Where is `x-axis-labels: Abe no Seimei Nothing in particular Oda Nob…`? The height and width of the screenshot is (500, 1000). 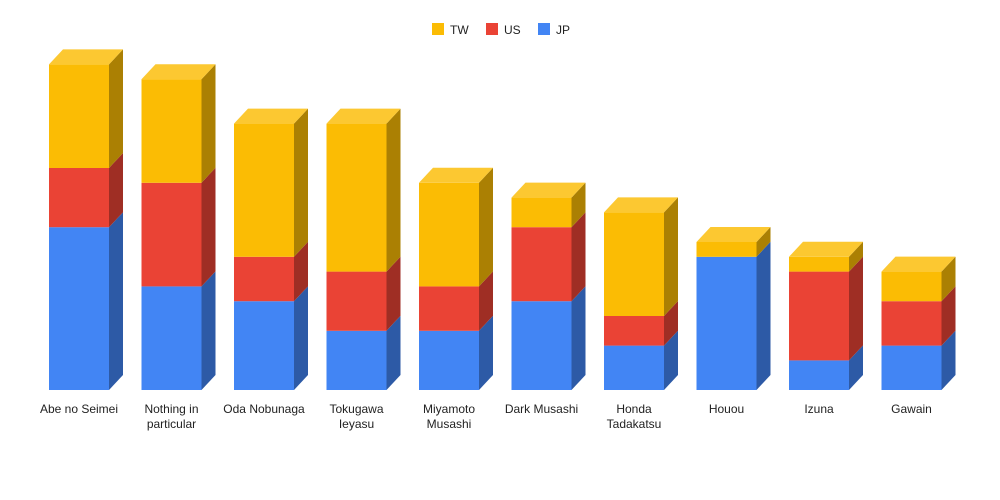
x-axis-labels: Abe no Seimei Nothing in particular Oda Nob… is located at coordinates (486, 416).